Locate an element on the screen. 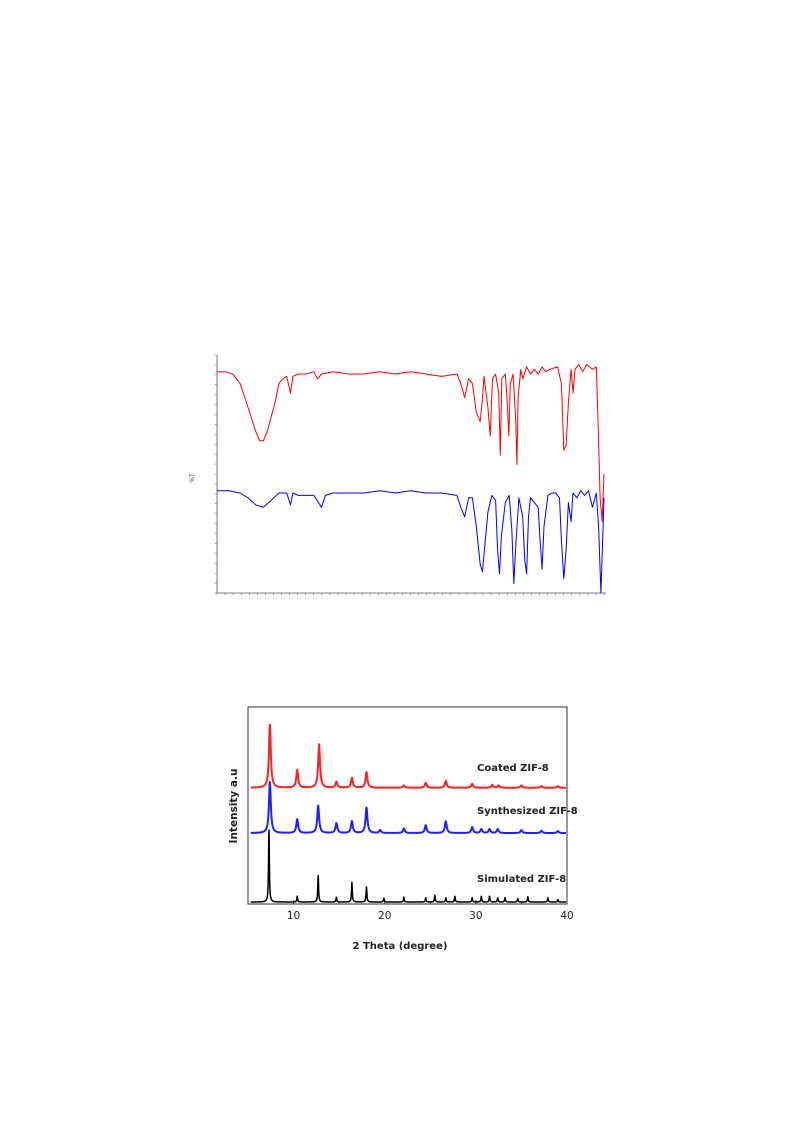 The height and width of the screenshot is (1121, 793). ftir-series-red-line is located at coordinates (411, 443).